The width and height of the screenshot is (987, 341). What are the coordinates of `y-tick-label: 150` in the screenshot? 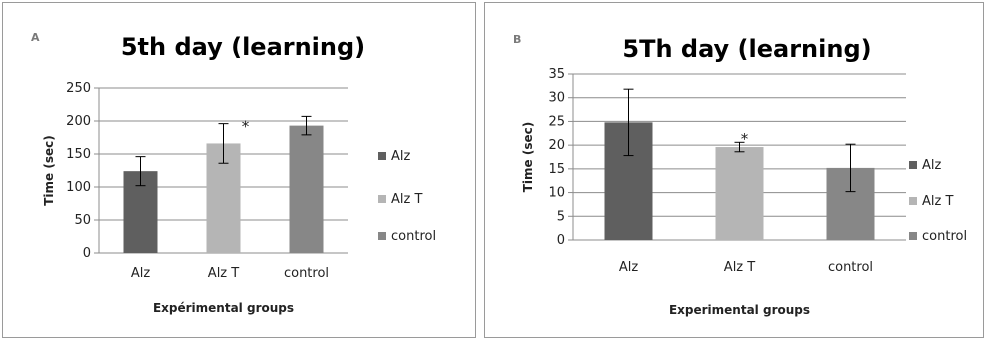 It's located at (78, 154).